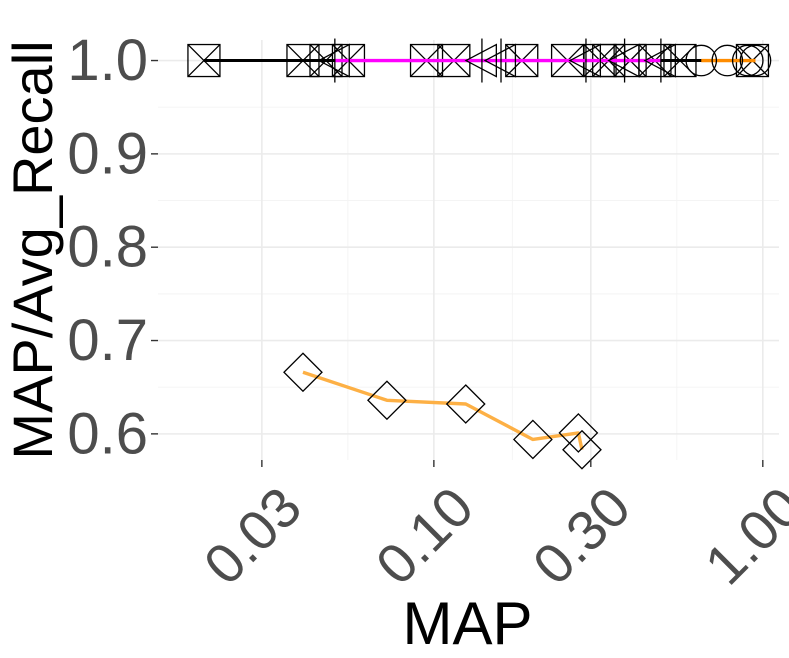  What do you see at coordinates (582, 536) in the screenshot?
I see `x-tick-label: 0.30` at bounding box center [582, 536].